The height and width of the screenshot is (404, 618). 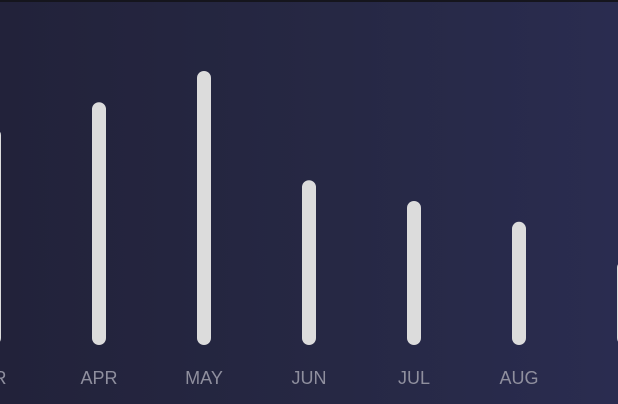 I want to click on x-tick-label-jul: JUL, so click(x=414, y=378).